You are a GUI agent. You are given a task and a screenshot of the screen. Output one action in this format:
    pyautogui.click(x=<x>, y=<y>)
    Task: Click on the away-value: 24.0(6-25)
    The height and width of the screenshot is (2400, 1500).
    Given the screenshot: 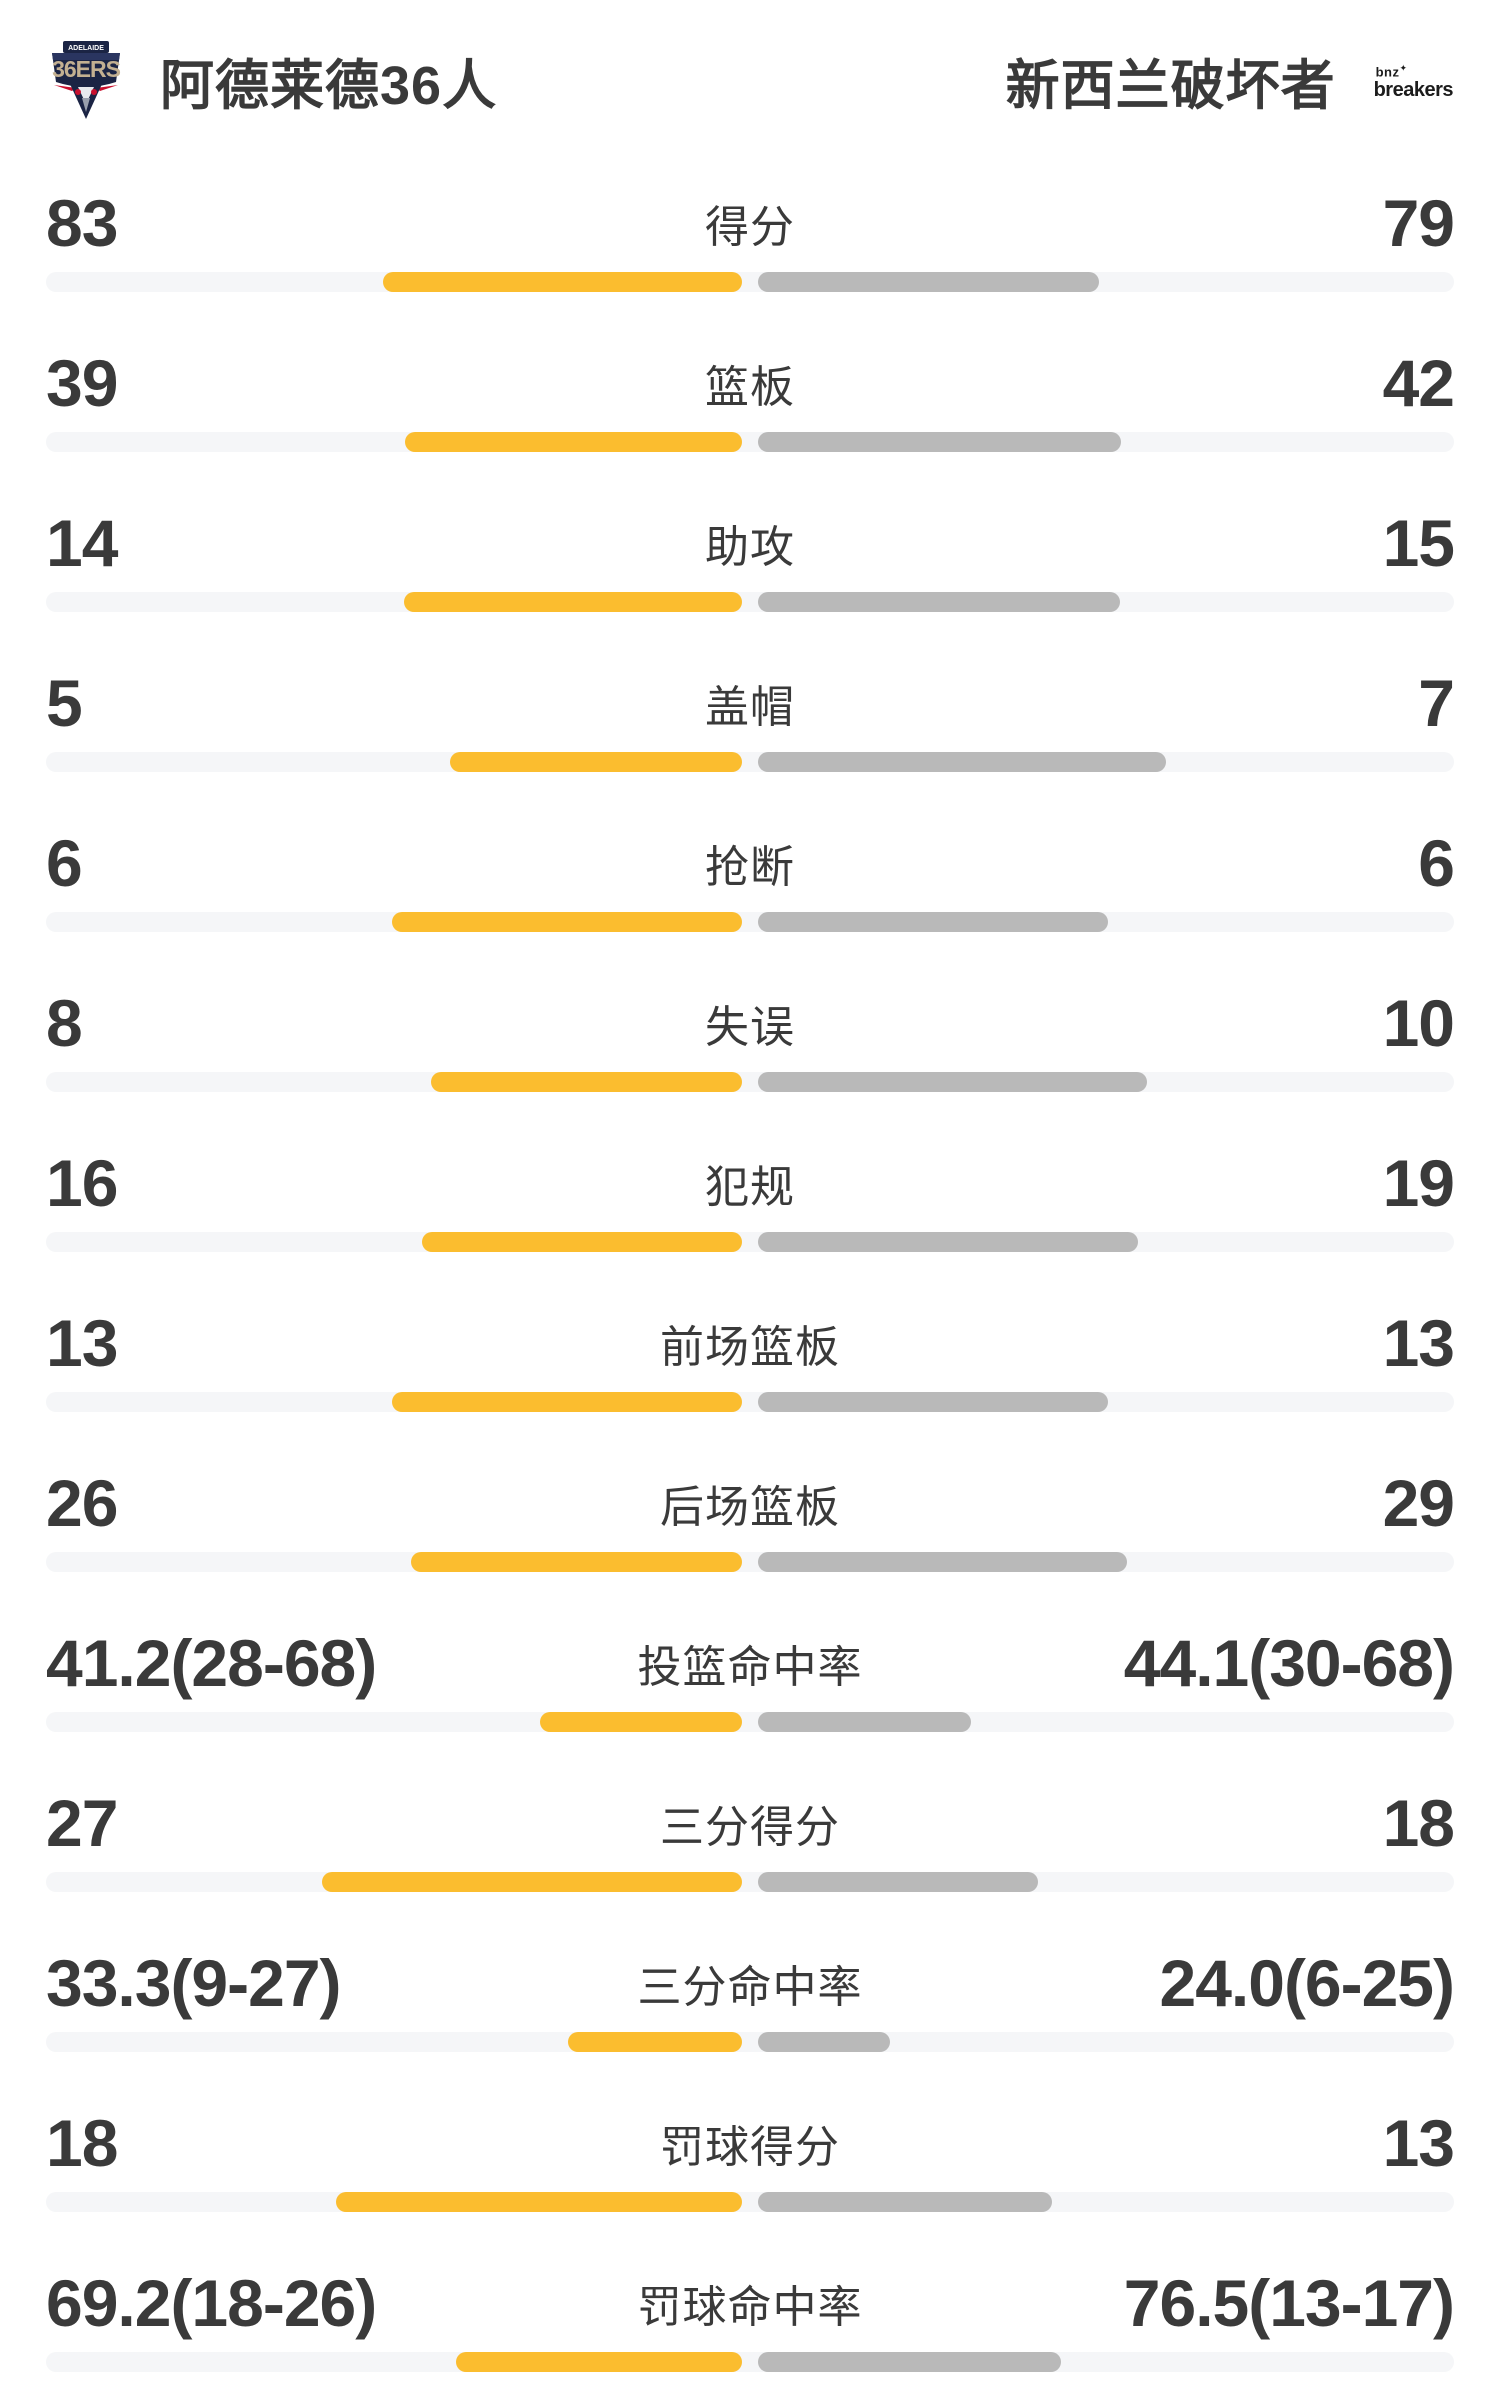 What is the action you would take?
    pyautogui.click(x=1307, y=1983)
    